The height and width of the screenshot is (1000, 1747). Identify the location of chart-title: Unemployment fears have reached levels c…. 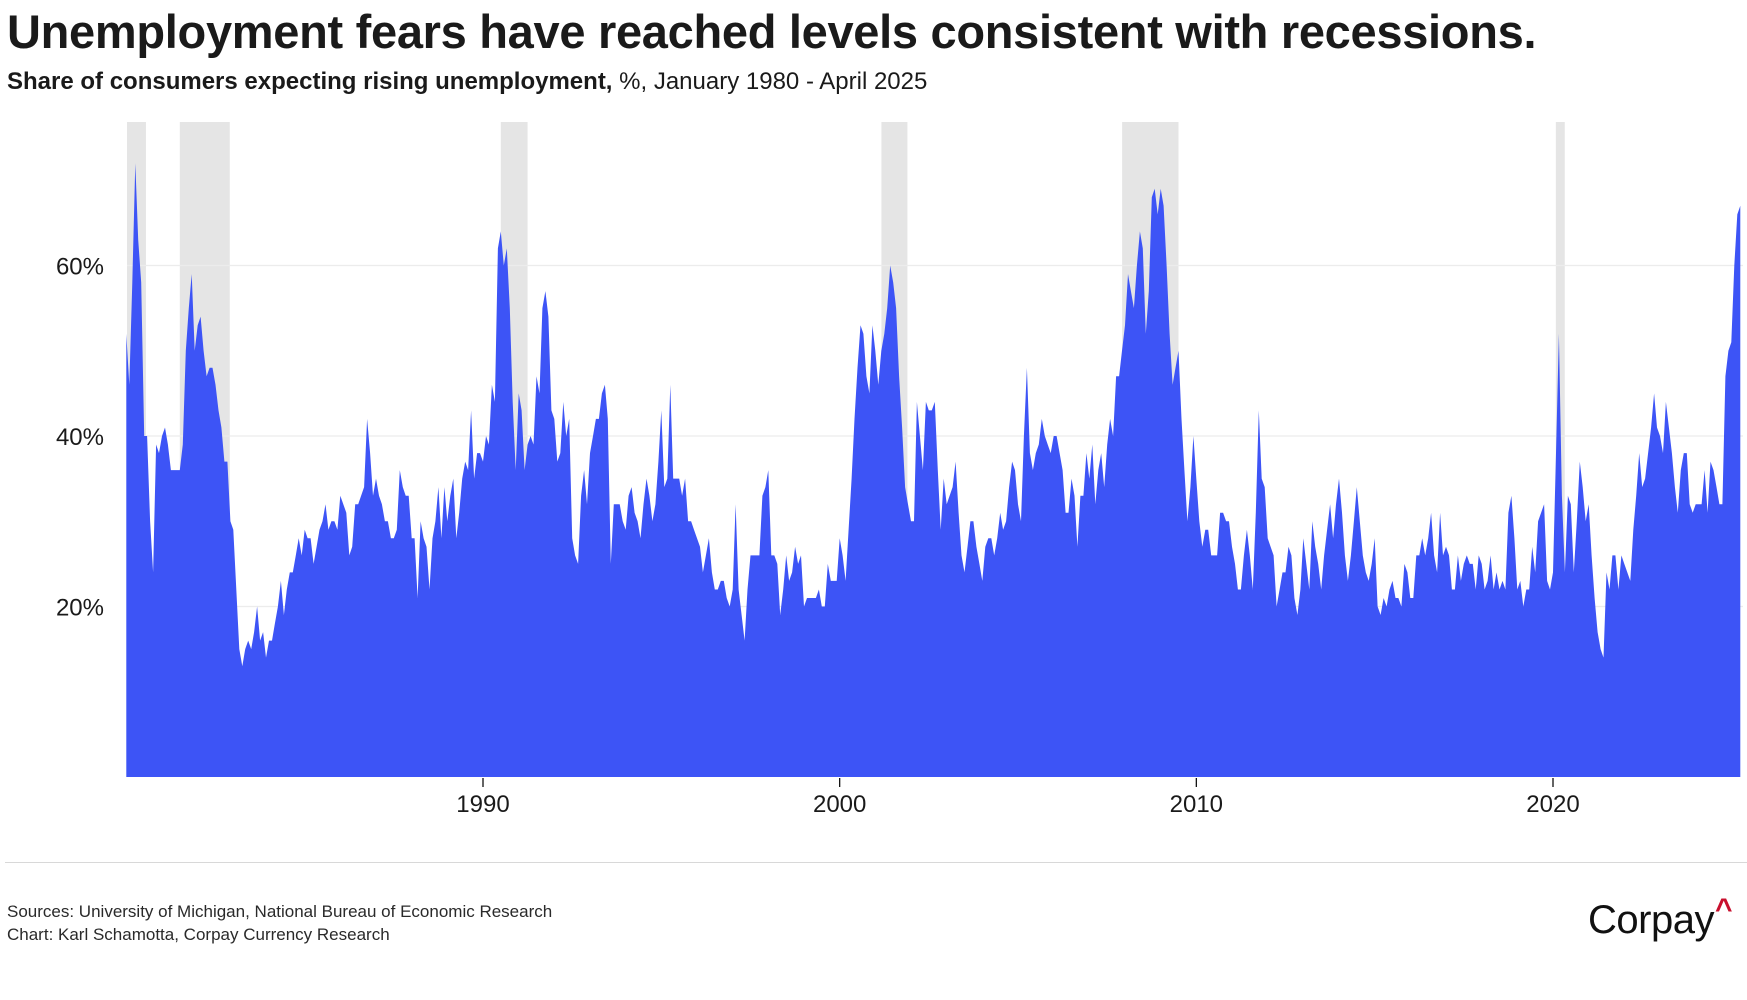
(772, 31).